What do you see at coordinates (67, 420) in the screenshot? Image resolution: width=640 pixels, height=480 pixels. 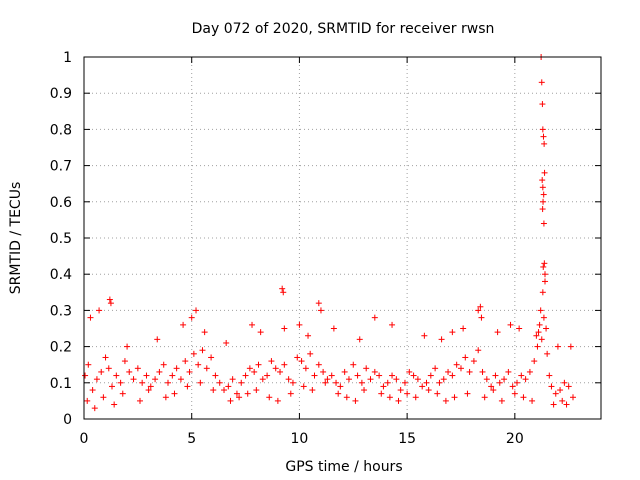 I see `y-tick-label: 0` at bounding box center [67, 420].